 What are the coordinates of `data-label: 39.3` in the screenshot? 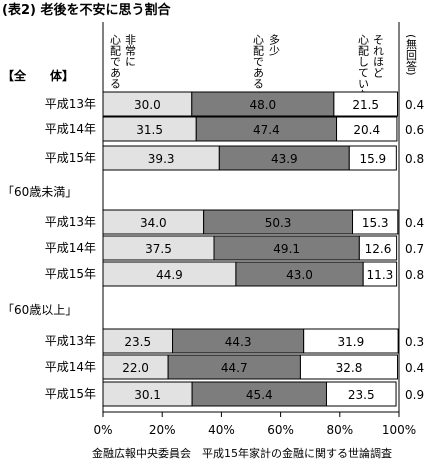 It's located at (161, 159).